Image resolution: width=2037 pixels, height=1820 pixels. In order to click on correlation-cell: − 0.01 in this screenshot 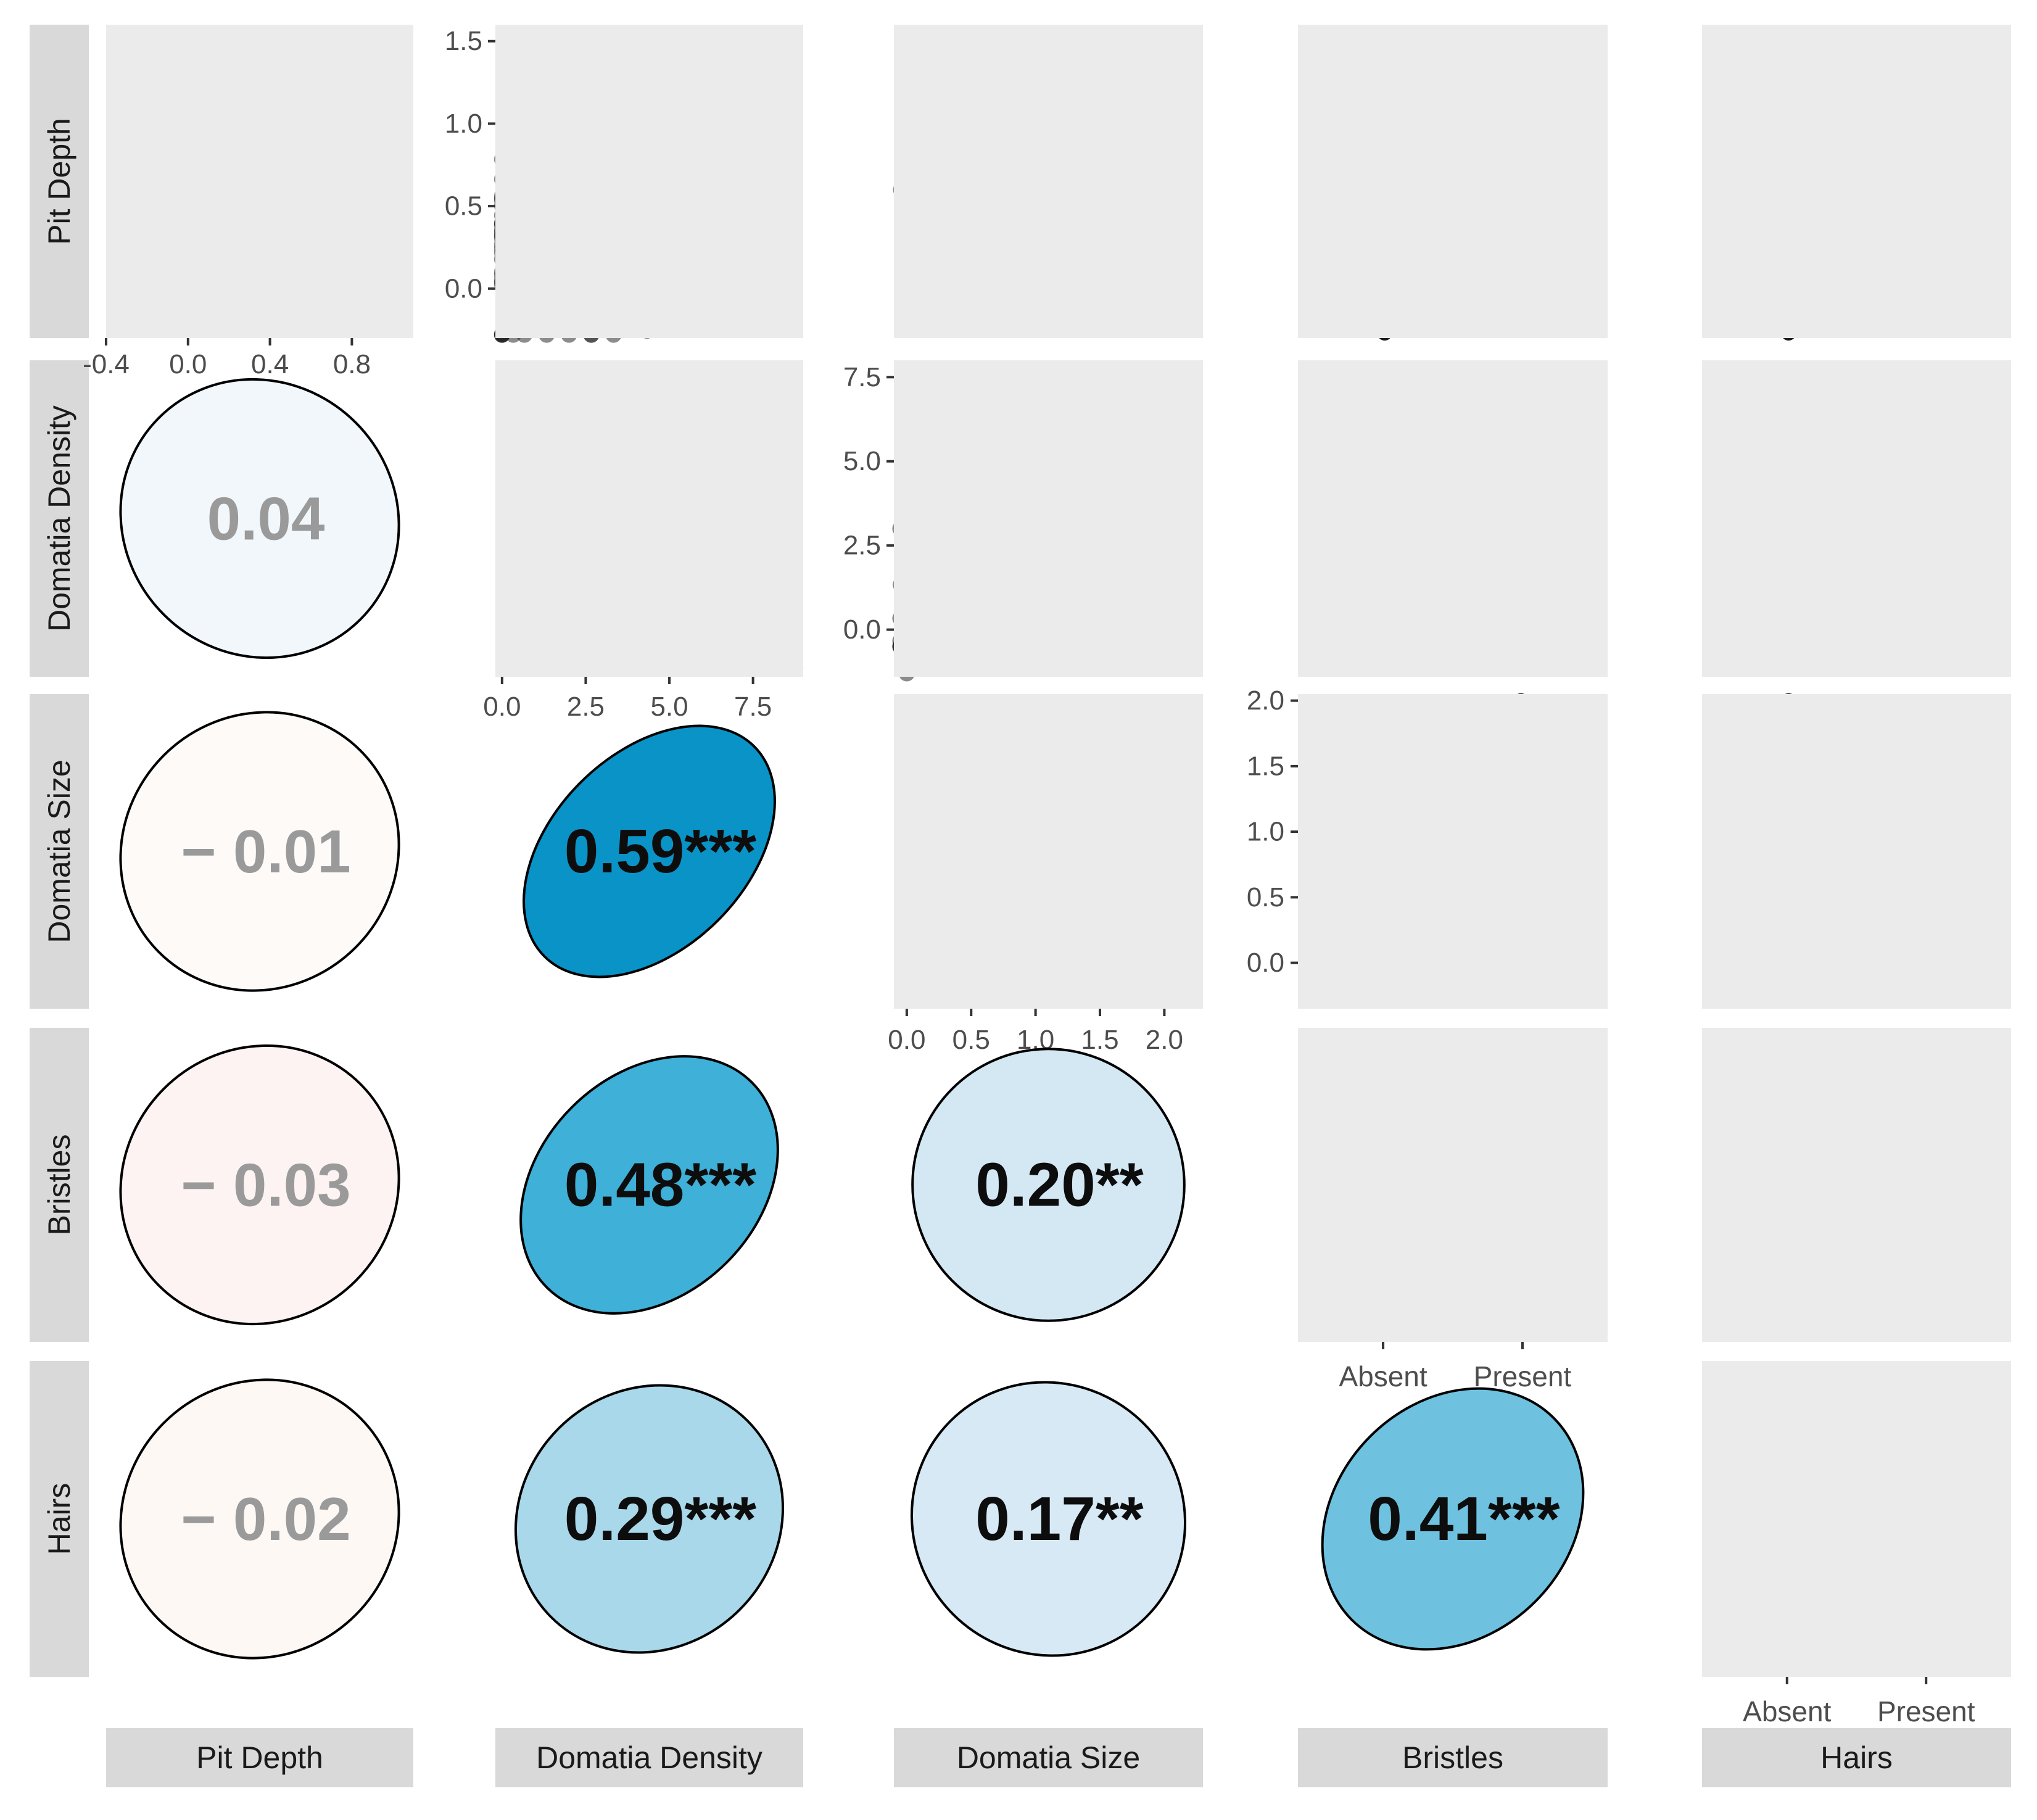, I will do `click(259, 851)`.